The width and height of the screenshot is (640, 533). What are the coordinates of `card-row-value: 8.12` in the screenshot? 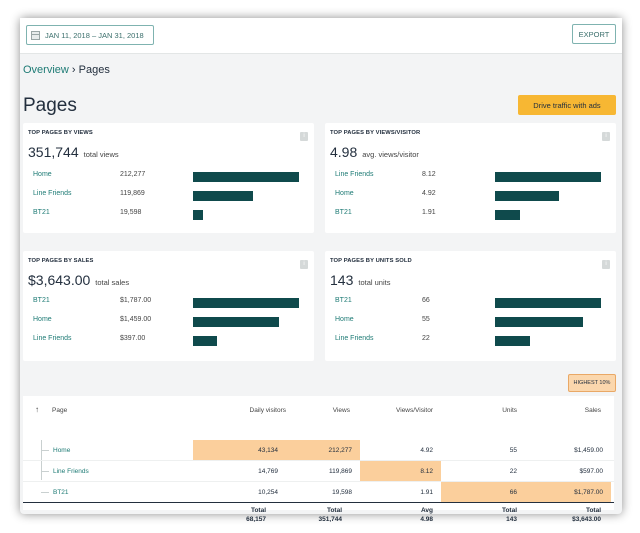 It's located at (429, 174).